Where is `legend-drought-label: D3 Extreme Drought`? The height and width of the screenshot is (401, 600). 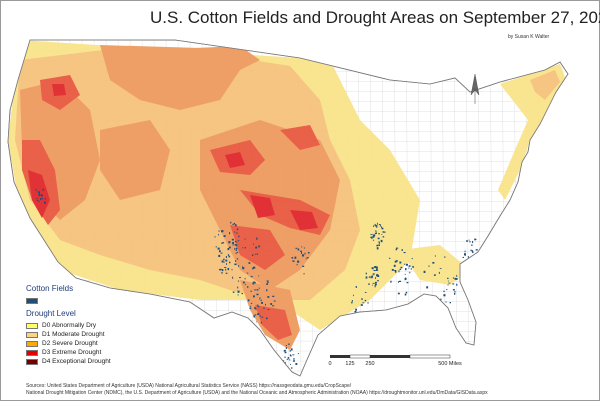
legend-drought-label: D3 Extreme Drought is located at coordinates (72, 352).